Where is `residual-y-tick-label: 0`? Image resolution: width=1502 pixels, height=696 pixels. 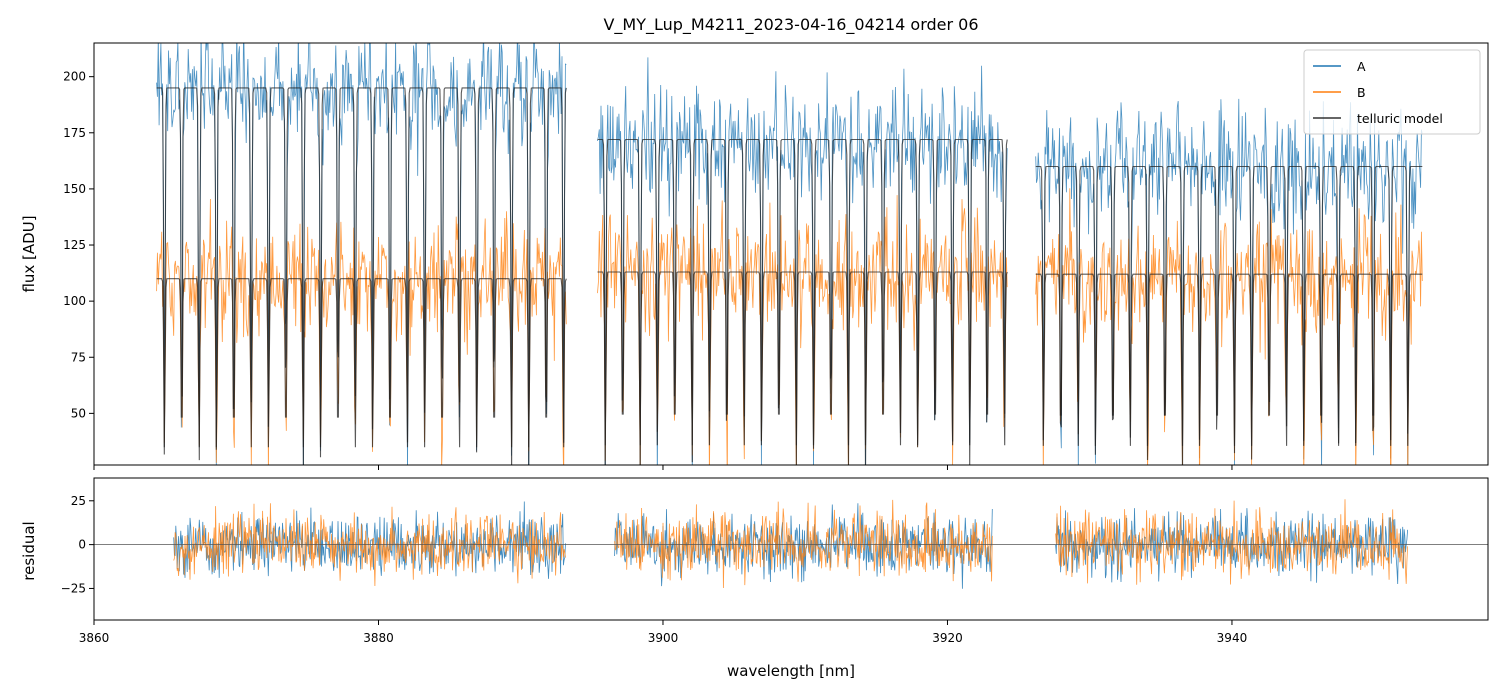 residual-y-tick-label: 0 is located at coordinates (82, 545).